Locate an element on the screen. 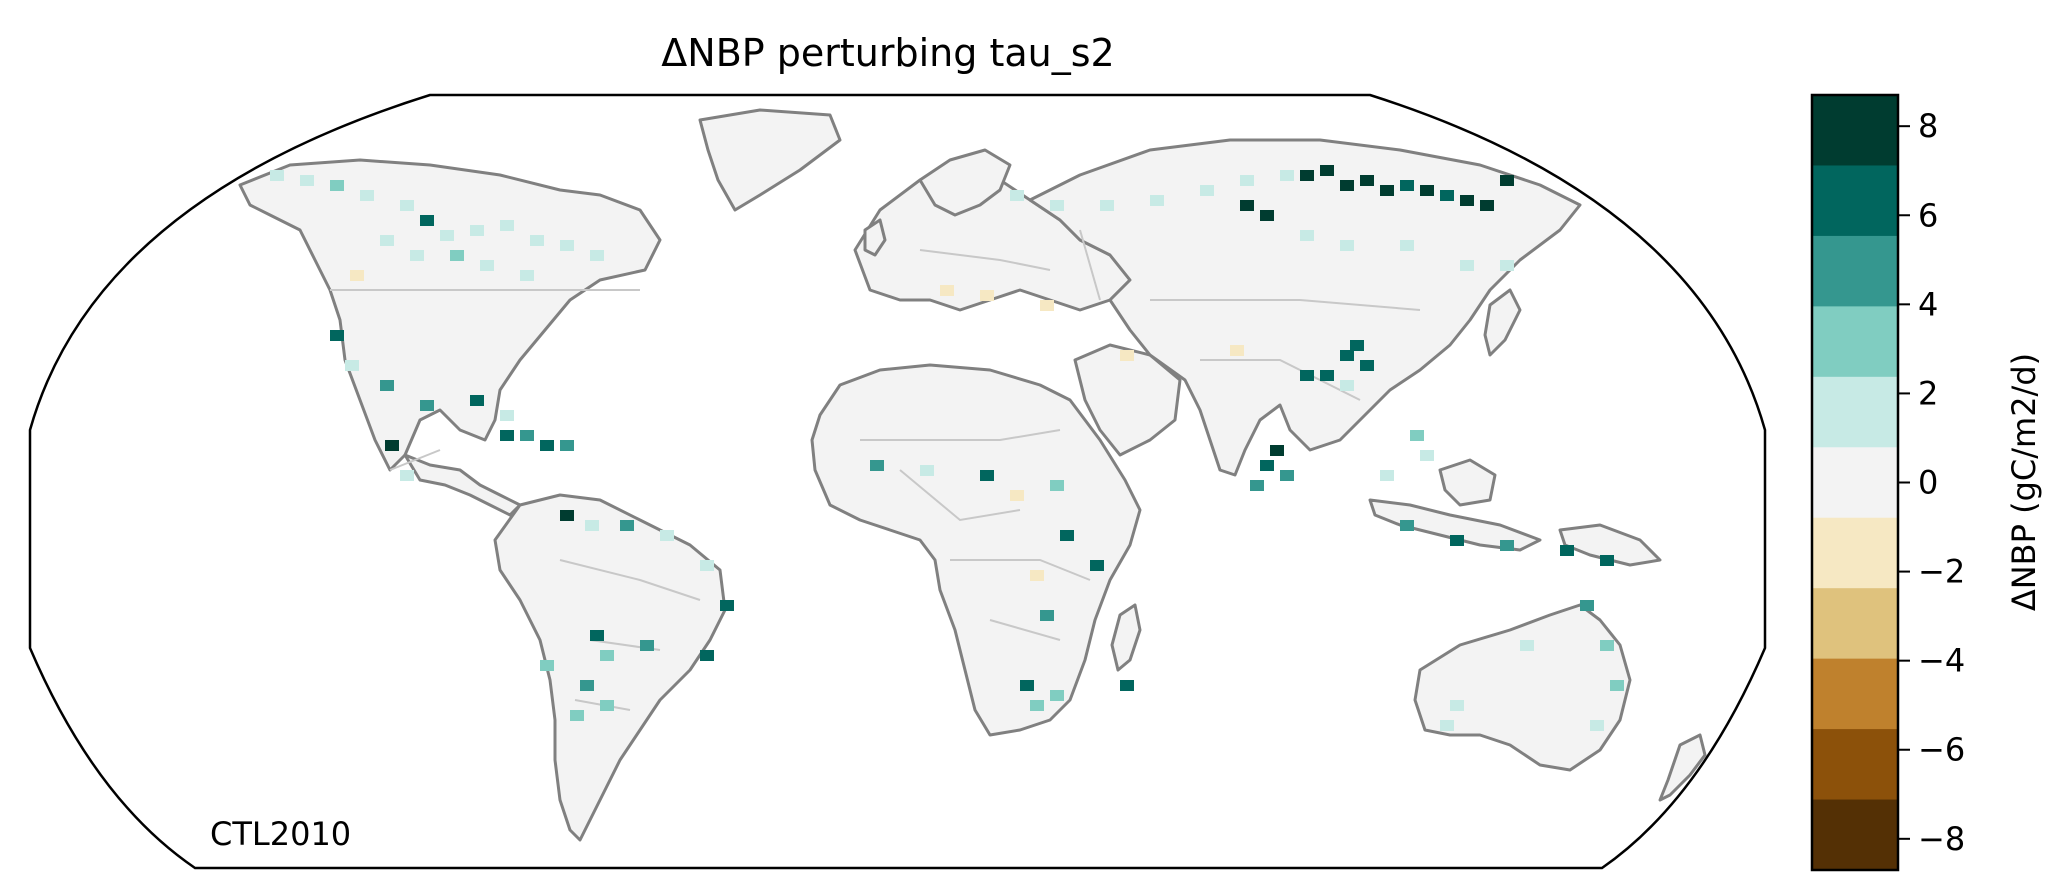 The image size is (2071, 896). asia is located at coordinates (1305, 307).